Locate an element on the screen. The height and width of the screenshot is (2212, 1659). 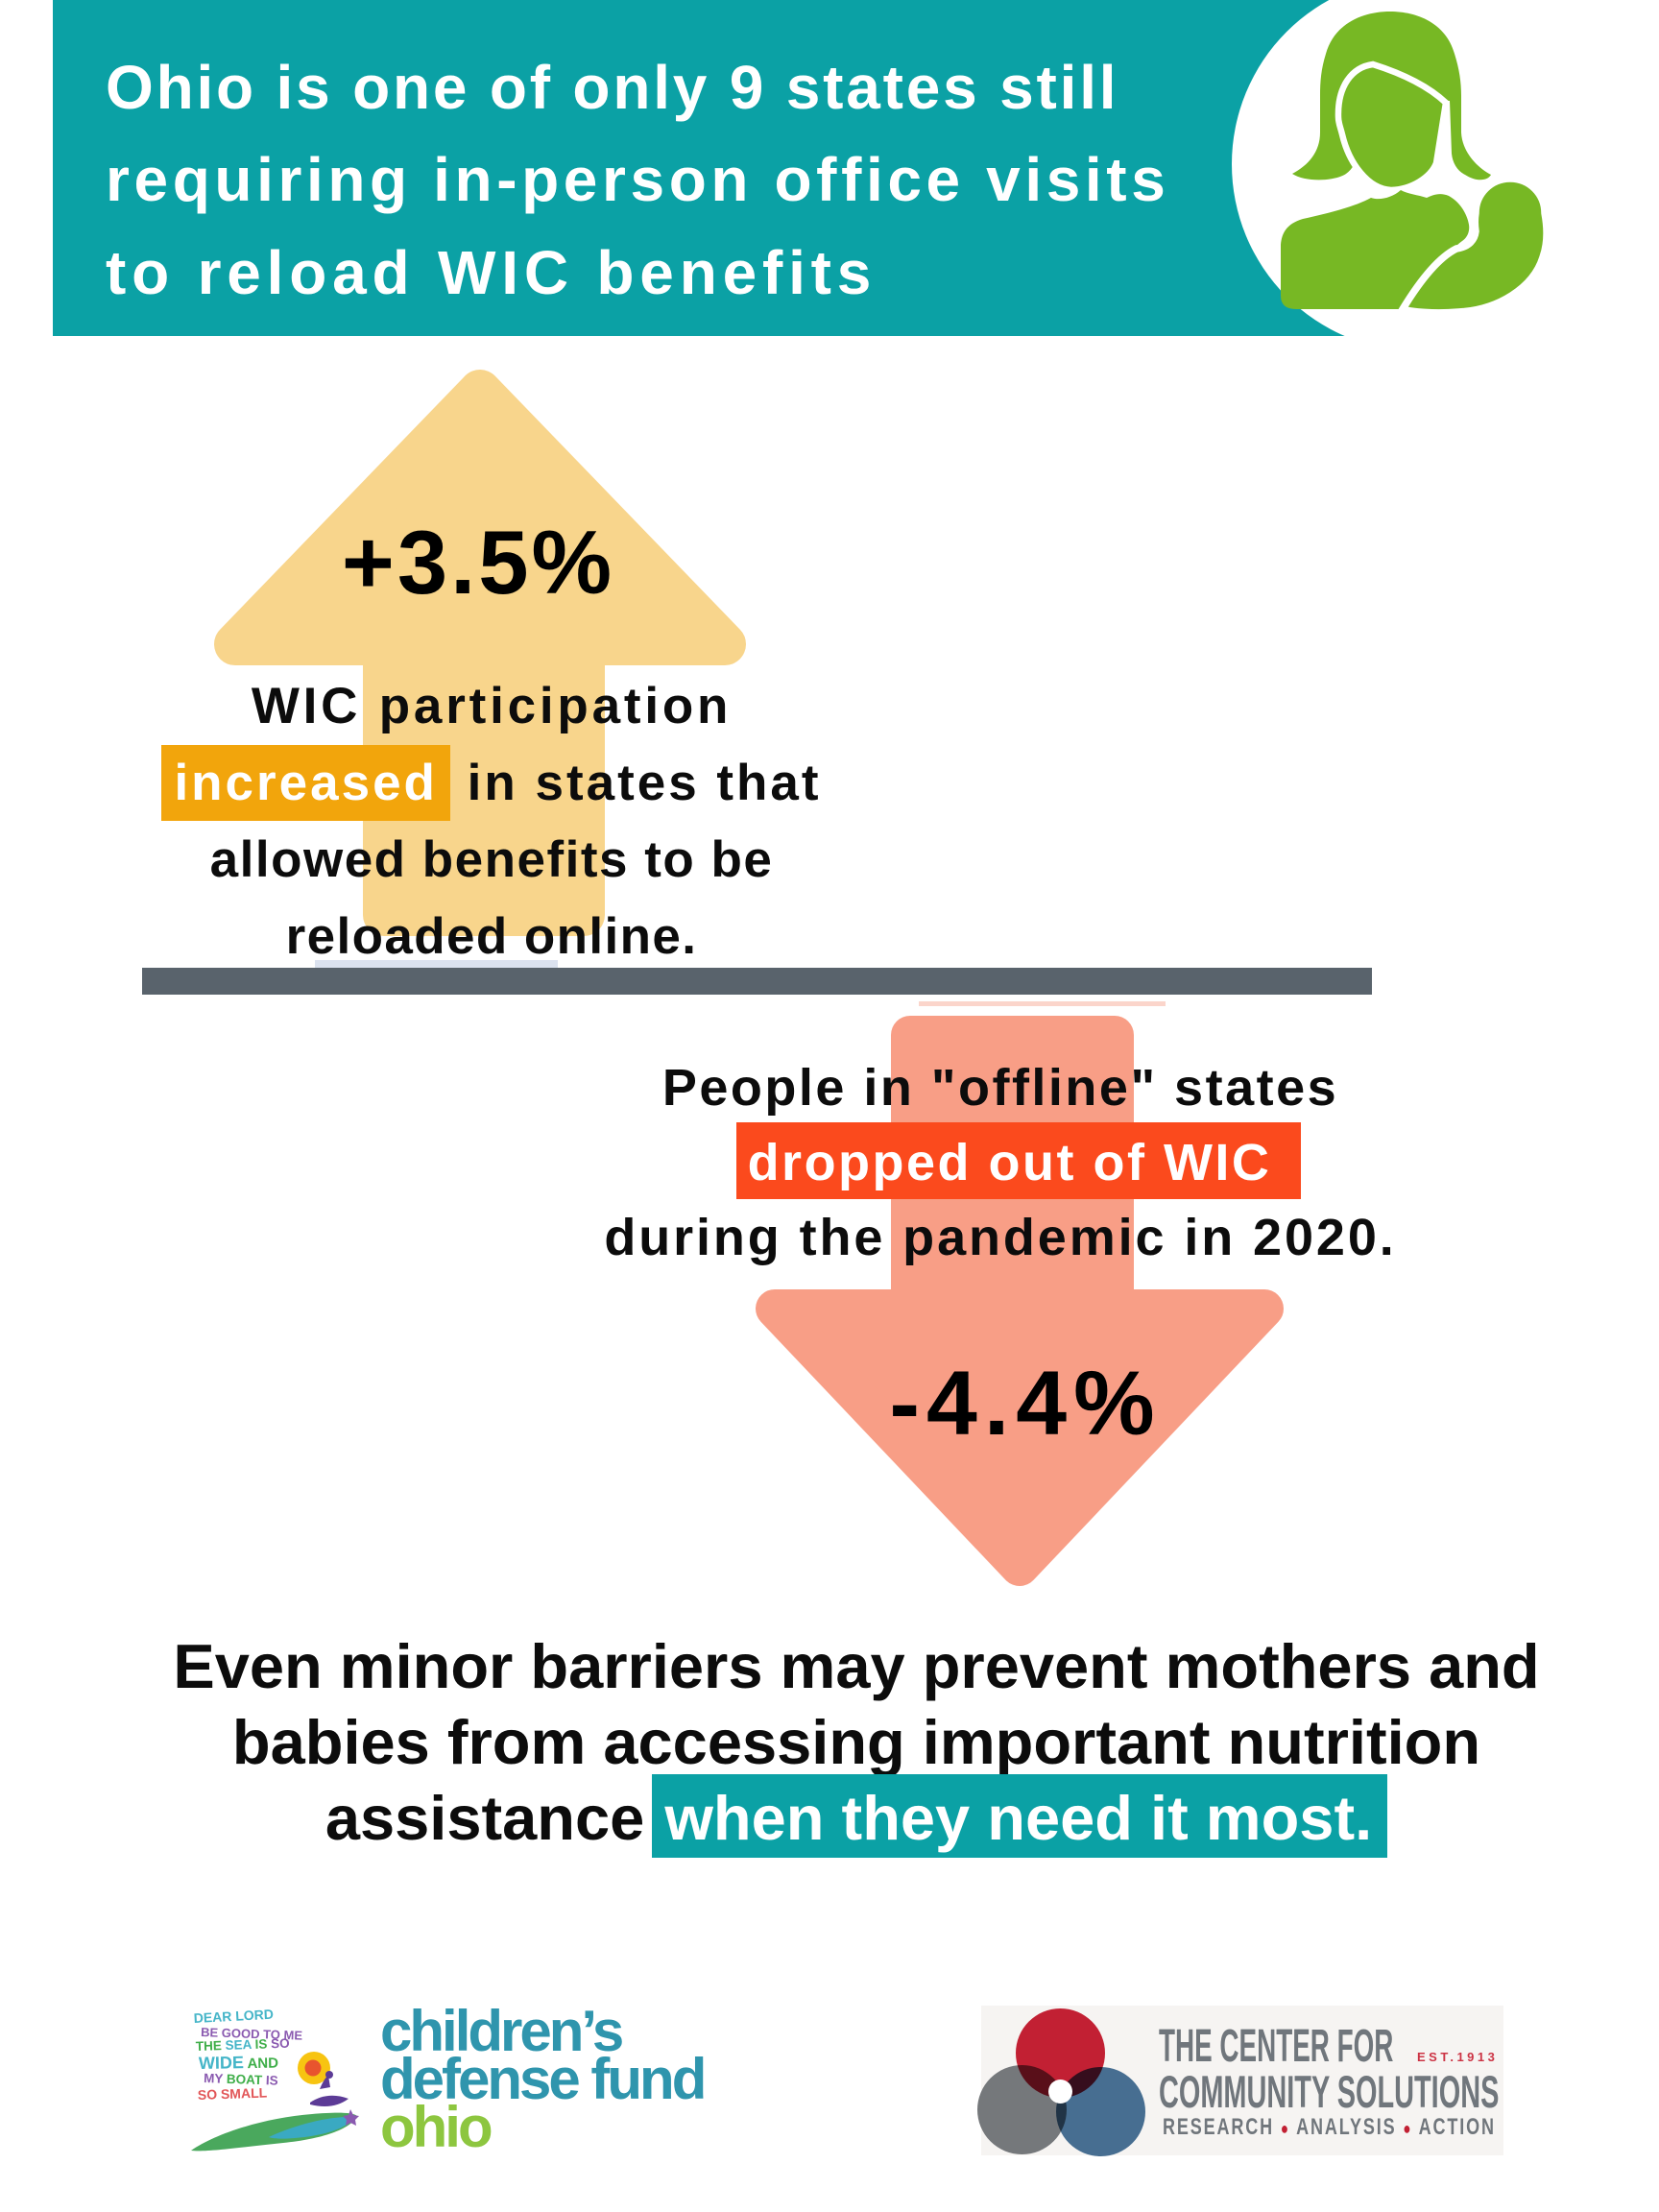
svg-text: WIDE AND is located at coordinates (239, 2063).